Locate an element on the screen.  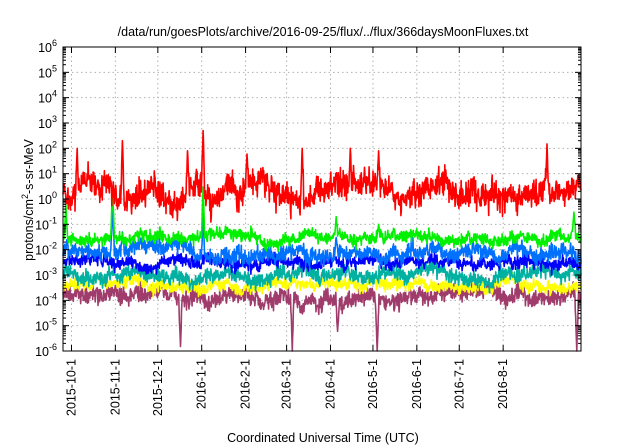
x-tick-label: 2015-12-1 is located at coordinates (158, 387).